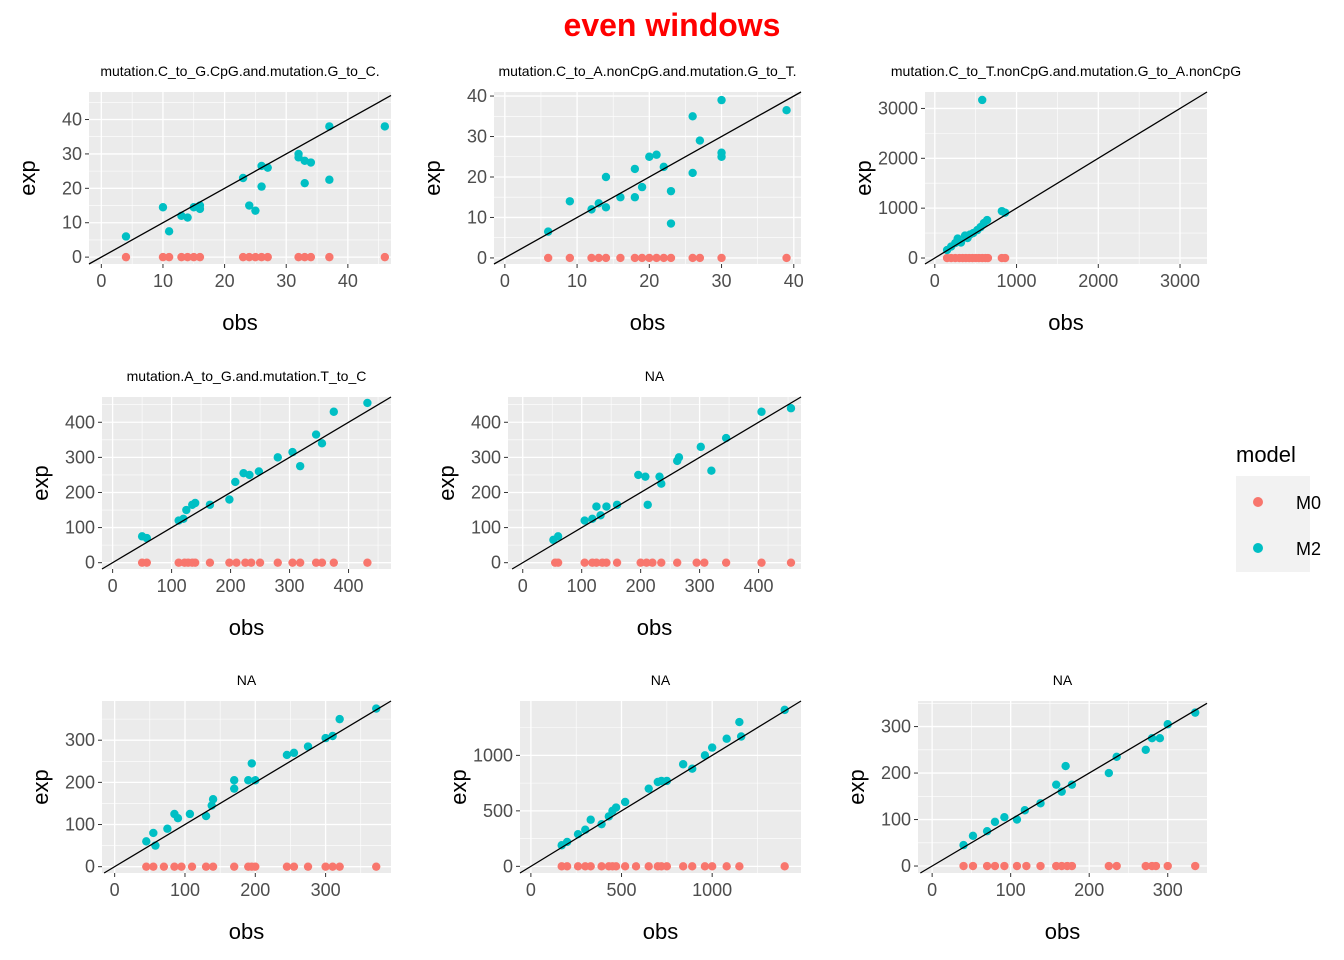 Image resolution: width=1344 pixels, height=960 pixels. Describe the element at coordinates (1258, 548) in the screenshot. I see `legend-key-m2` at that location.